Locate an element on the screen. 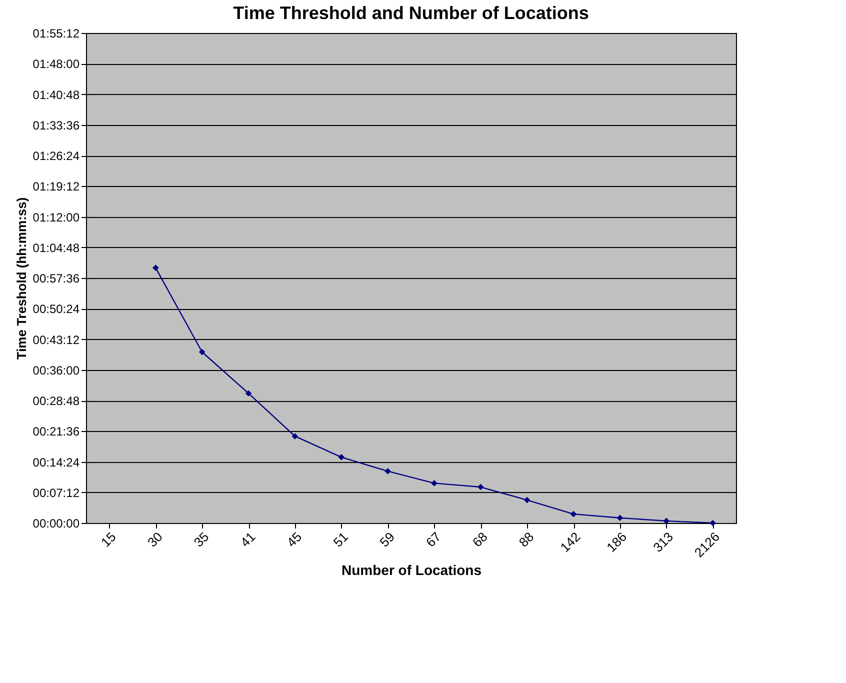 The width and height of the screenshot is (846, 683). y-tick-label: 00:14:24 is located at coordinates (56, 462).